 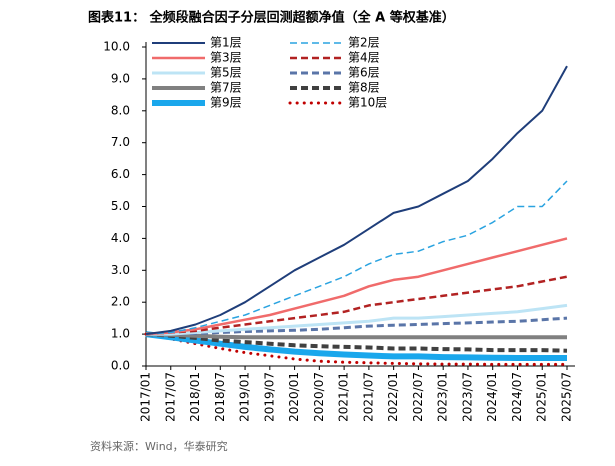 What do you see at coordinates (120, 110) in the screenshot?
I see `y-tick-label: 8.0` at bounding box center [120, 110].